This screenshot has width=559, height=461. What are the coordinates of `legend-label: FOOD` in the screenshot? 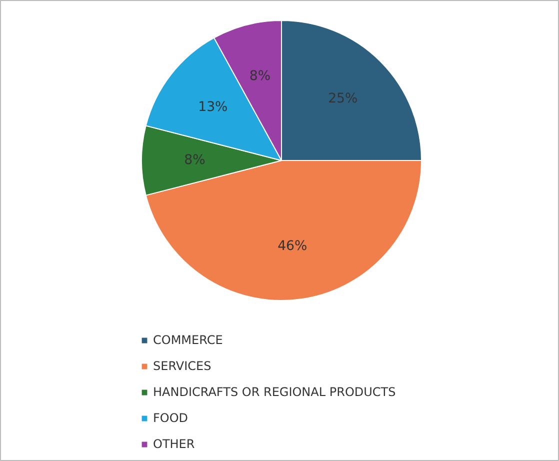 It's located at (170, 418).